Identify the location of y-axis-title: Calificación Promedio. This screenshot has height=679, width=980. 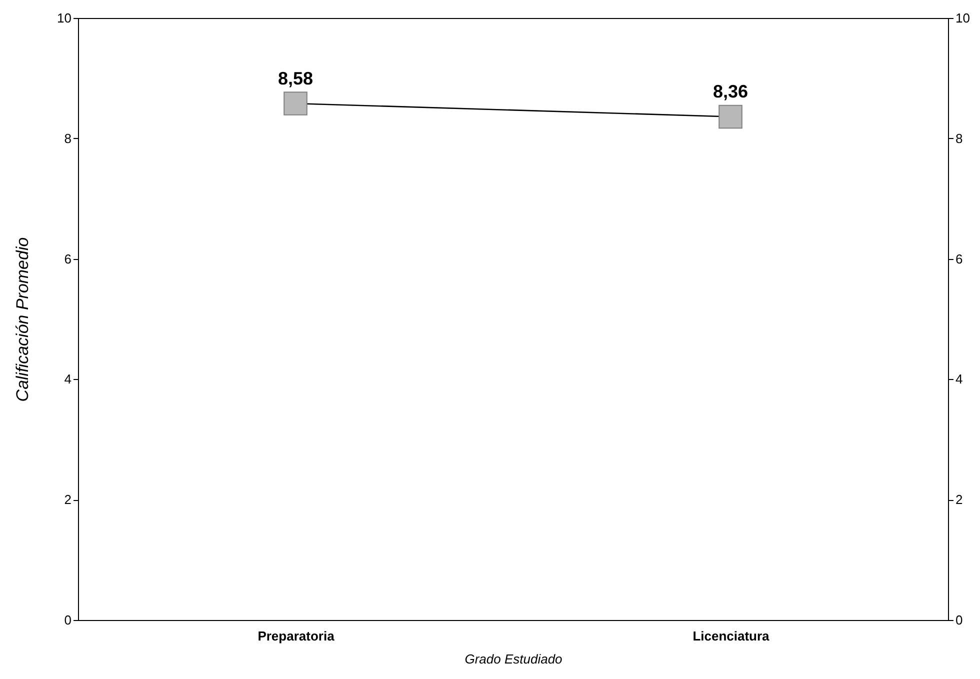
(22, 319).